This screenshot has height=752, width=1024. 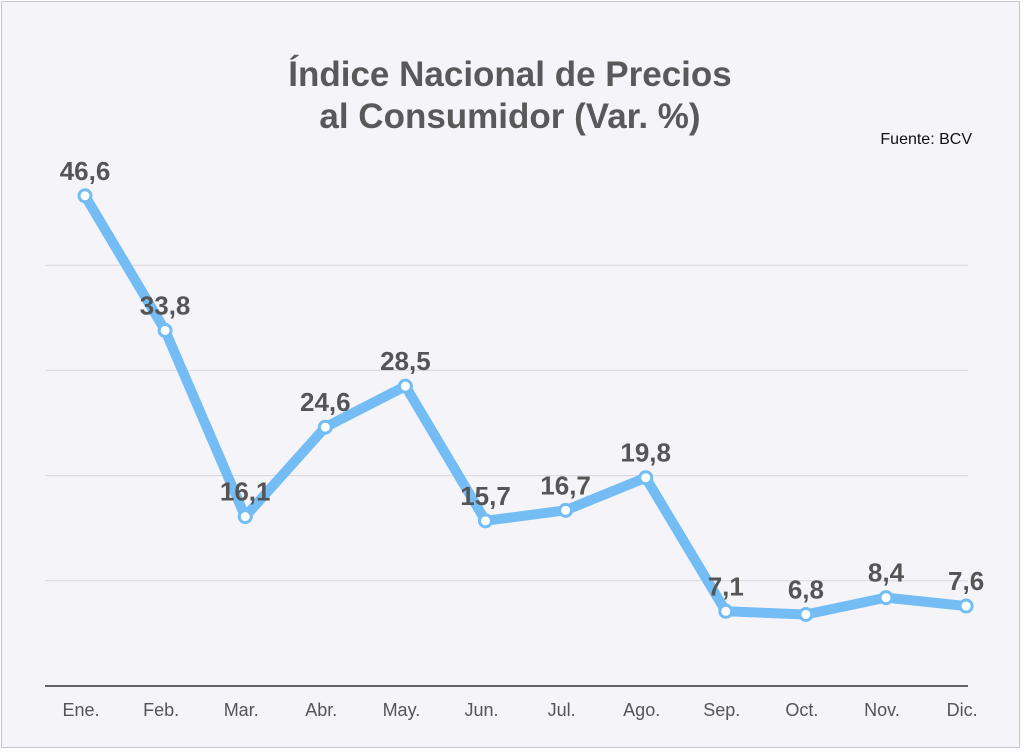 What do you see at coordinates (245, 492) in the screenshot?
I see `data-label: 16,1` at bounding box center [245, 492].